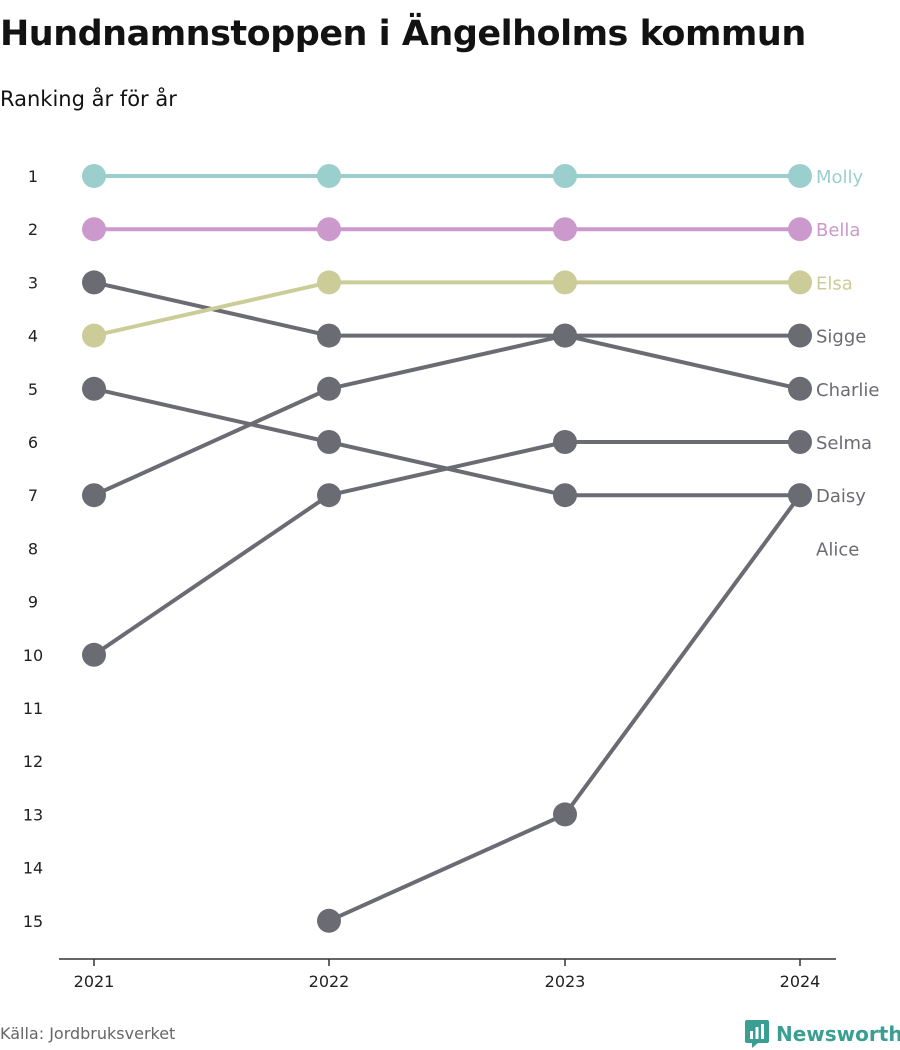 Image resolution: width=900 pixels, height=1050 pixels. Describe the element at coordinates (844, 443) in the screenshot. I see `series-label-selma: Selma` at that location.